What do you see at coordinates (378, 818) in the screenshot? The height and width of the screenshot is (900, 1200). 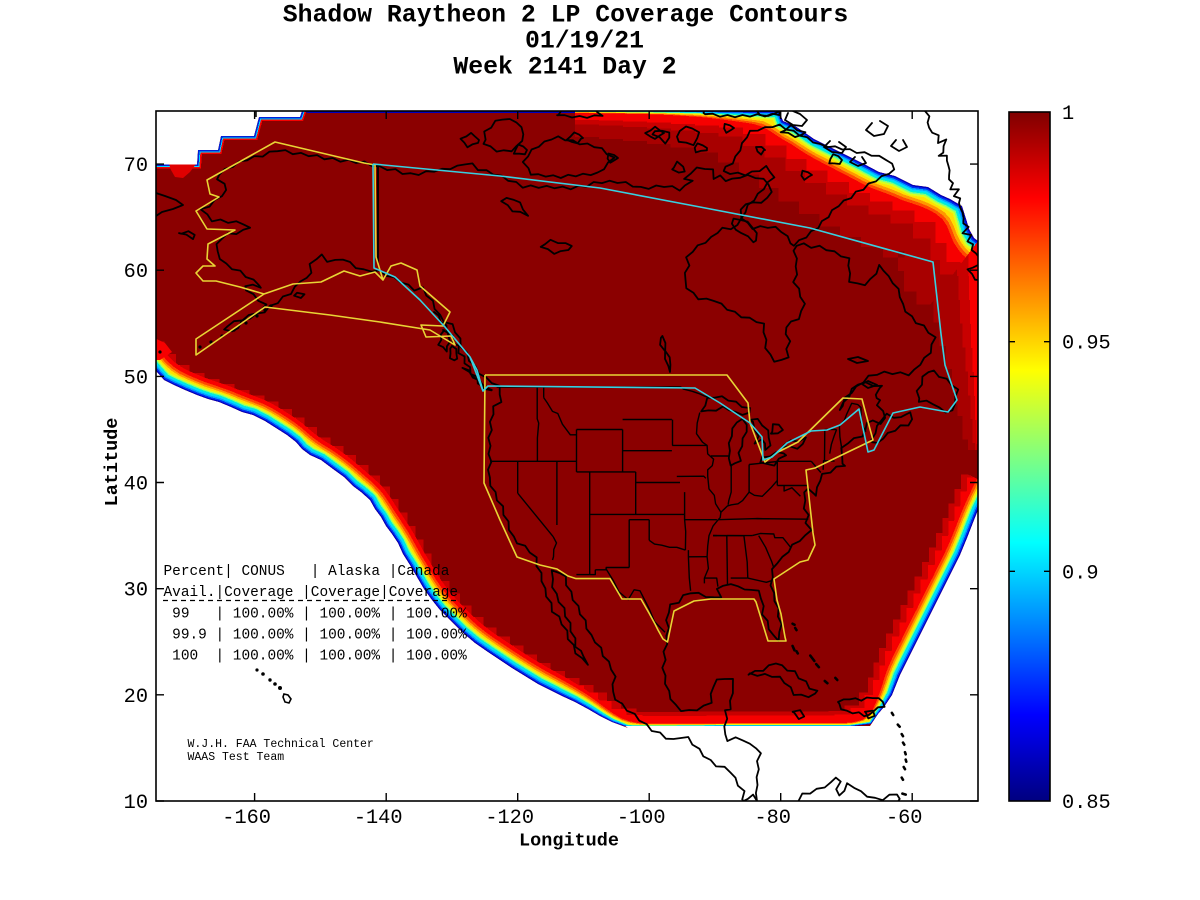 I see `svg-text: -140` at bounding box center [378, 818].